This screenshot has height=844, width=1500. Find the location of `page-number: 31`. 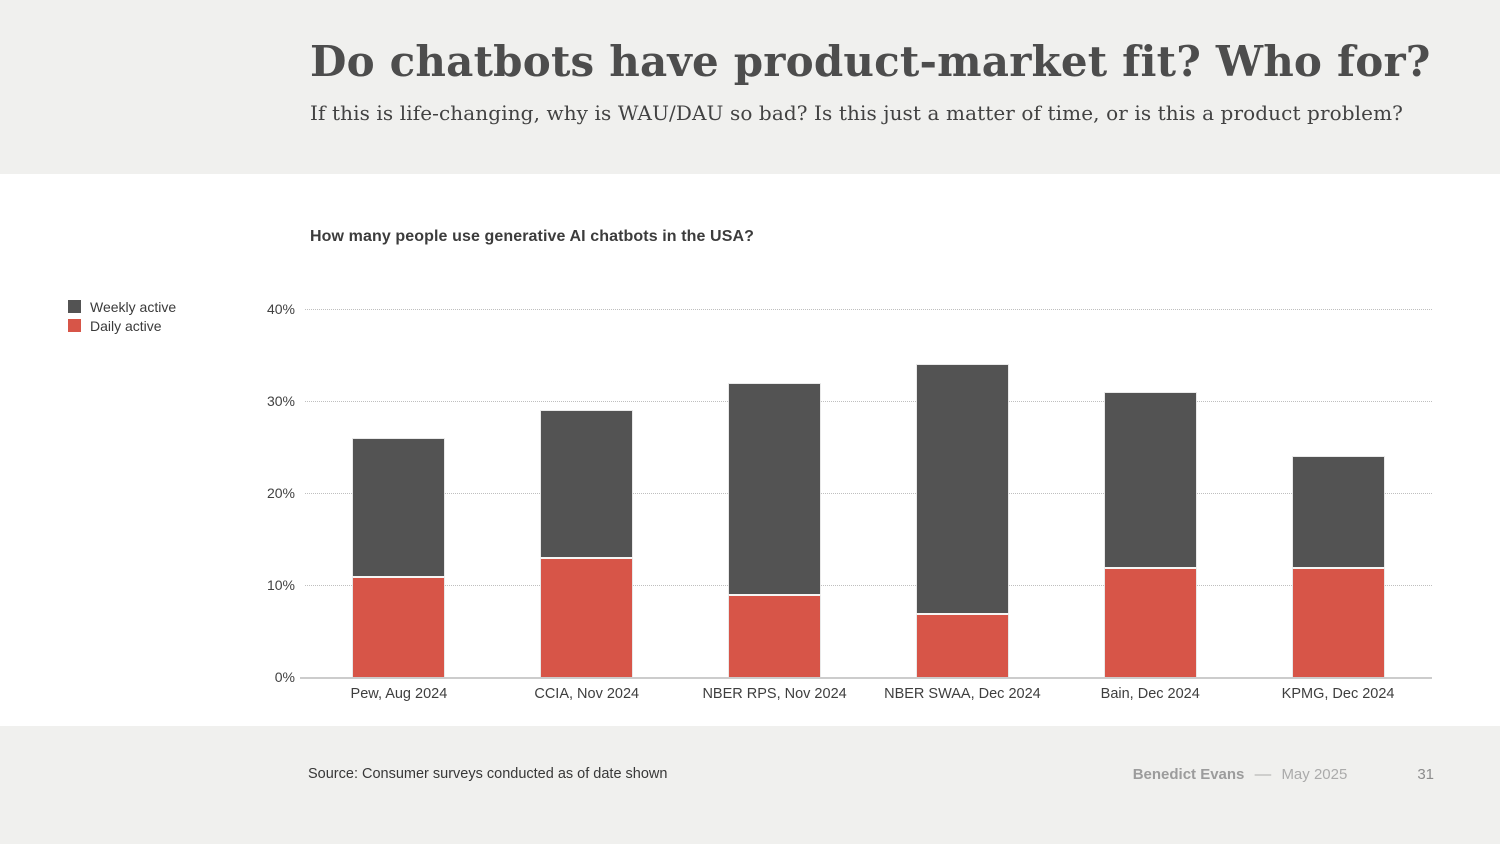

page-number: 31 is located at coordinates (1425, 774).